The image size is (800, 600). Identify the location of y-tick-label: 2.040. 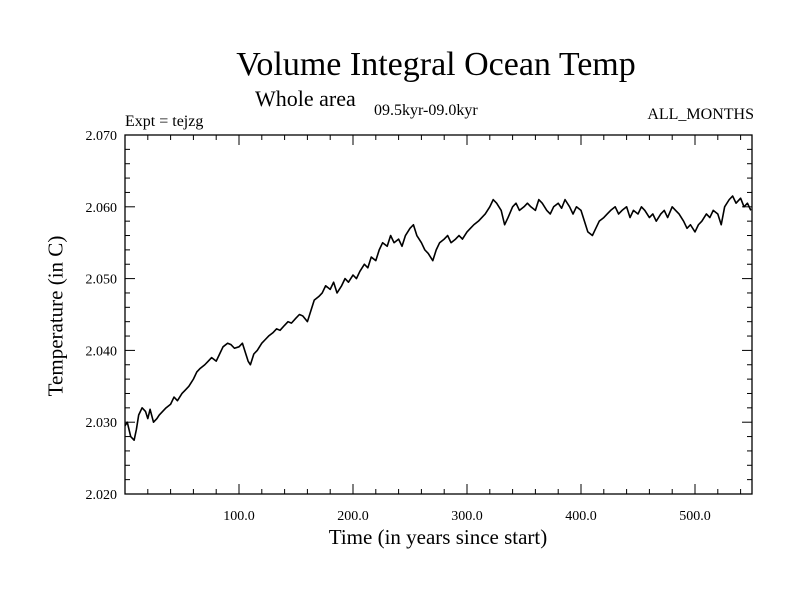
(102, 351).